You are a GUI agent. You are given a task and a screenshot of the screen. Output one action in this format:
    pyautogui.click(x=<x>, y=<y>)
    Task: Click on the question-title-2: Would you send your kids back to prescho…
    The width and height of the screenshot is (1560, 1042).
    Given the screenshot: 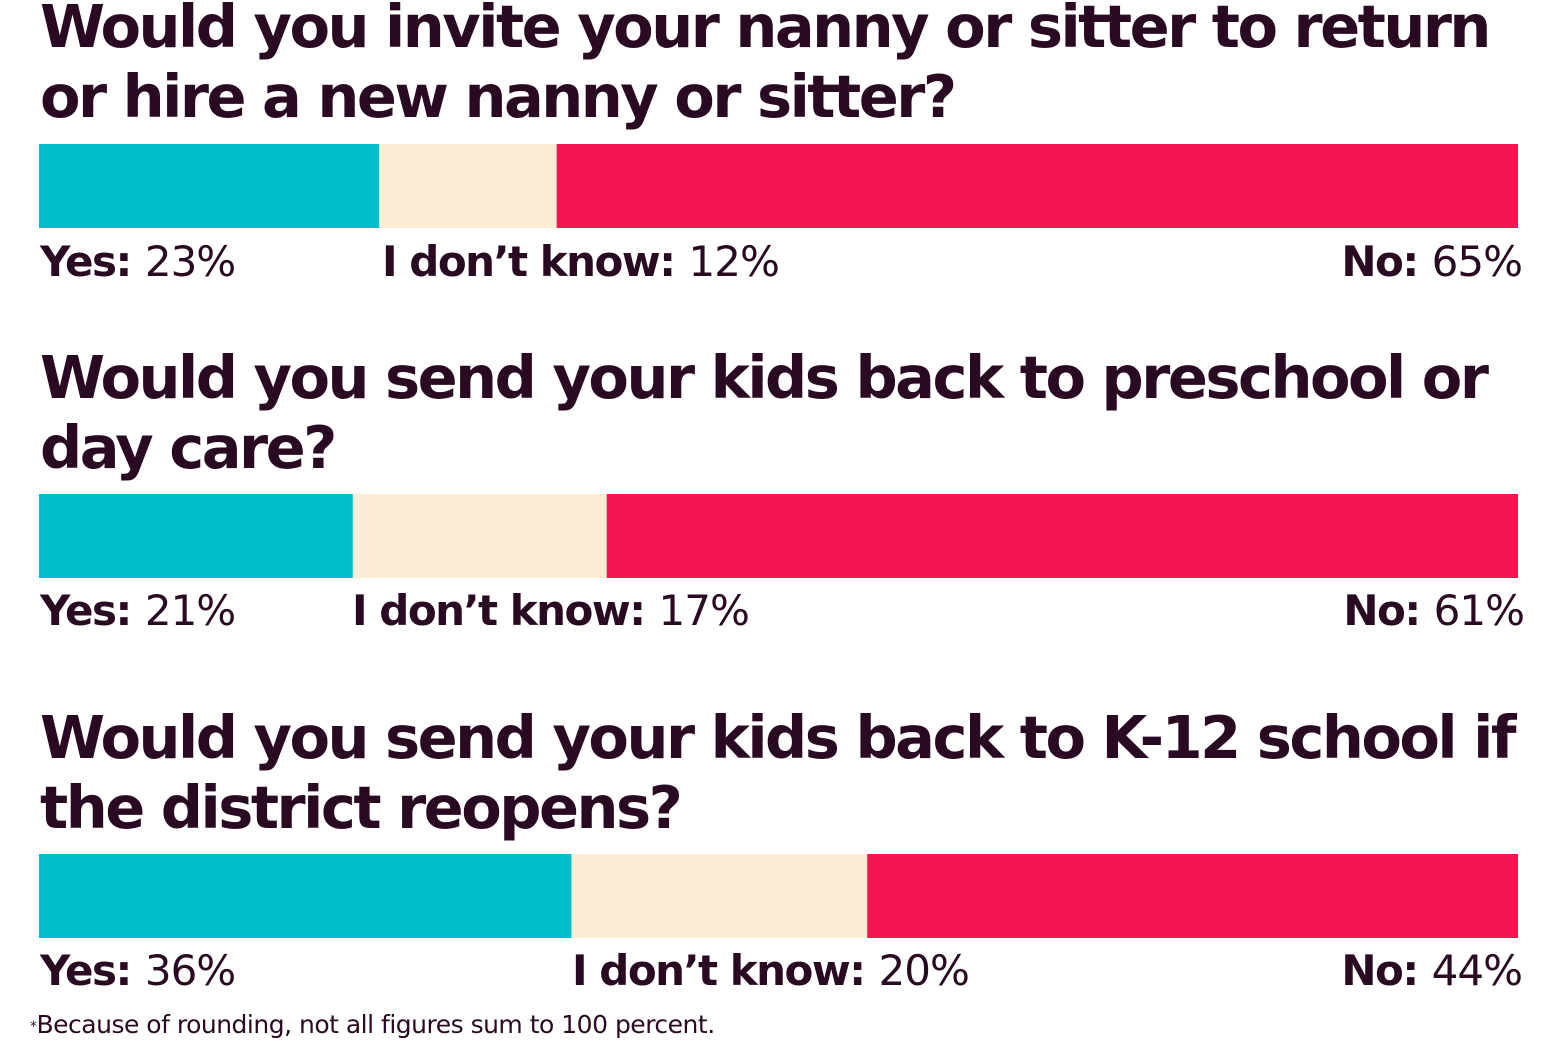 What is the action you would take?
    pyautogui.click(x=764, y=412)
    